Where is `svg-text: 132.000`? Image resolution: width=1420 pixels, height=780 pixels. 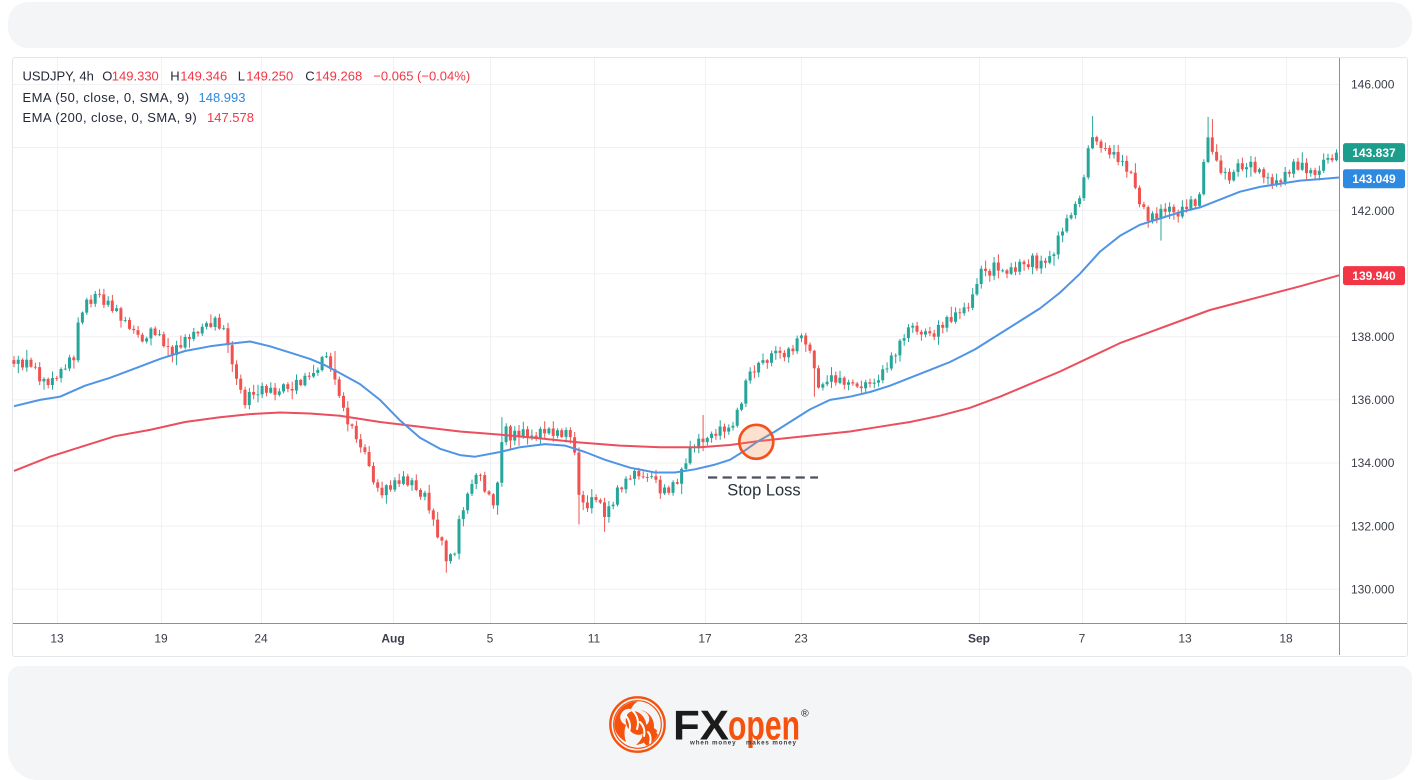
svg-text: 132.000 is located at coordinates (1373, 526).